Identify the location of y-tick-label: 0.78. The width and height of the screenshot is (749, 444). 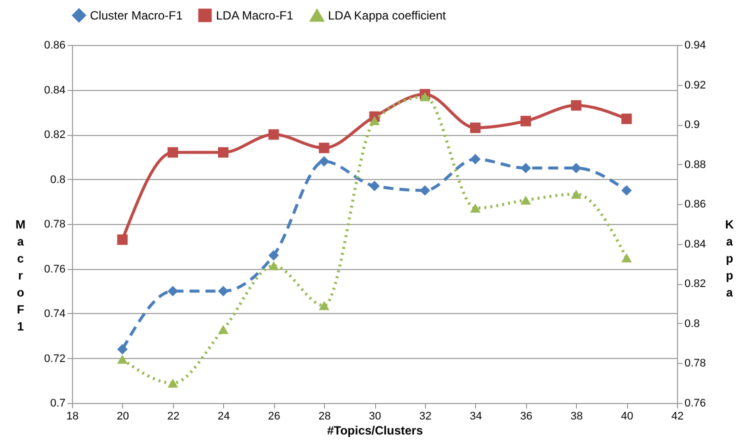
(55, 224).